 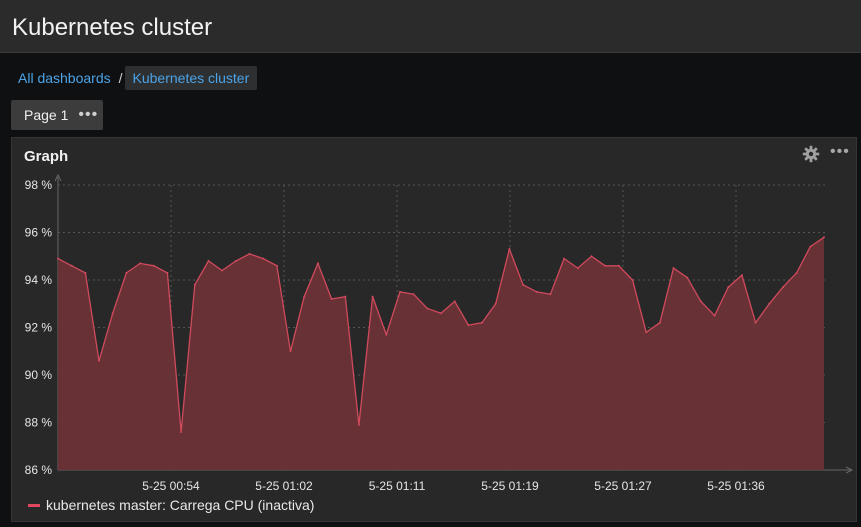 I want to click on x-tick-label: 5-25 01:19, so click(x=510, y=486).